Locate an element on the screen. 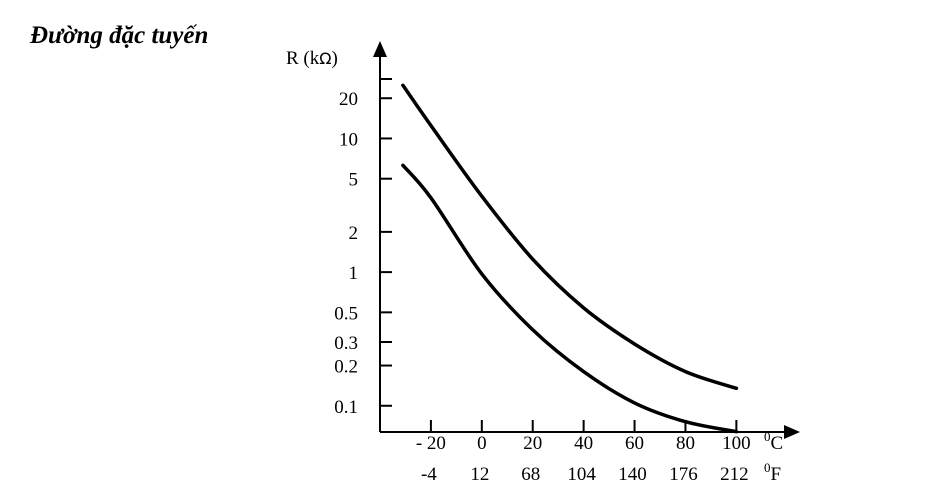  y-axis-title: R (kΩ) is located at coordinates (312, 58).